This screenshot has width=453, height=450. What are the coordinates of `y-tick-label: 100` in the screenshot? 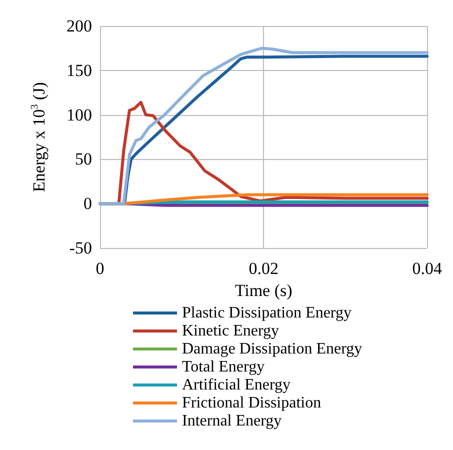 It's located at (79, 114).